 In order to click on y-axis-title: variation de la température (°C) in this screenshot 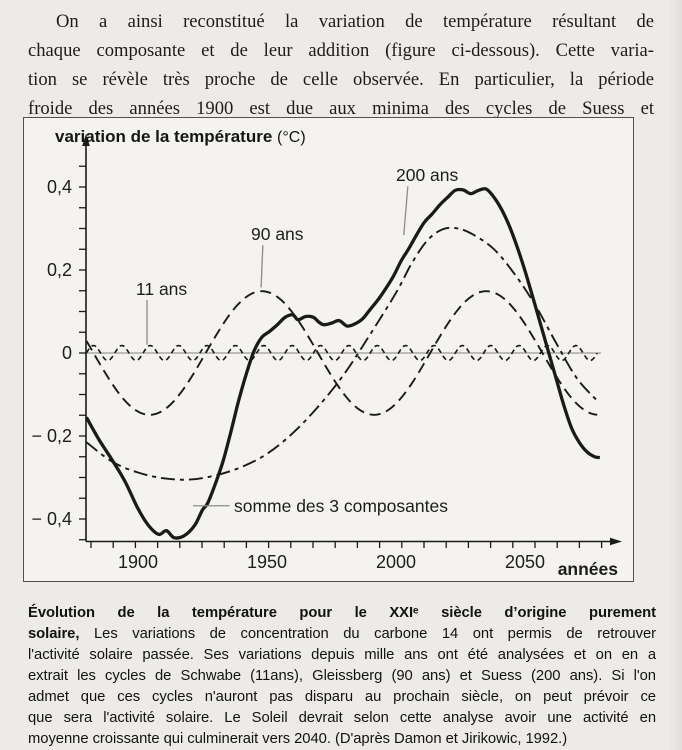, I will do `click(180, 137)`.